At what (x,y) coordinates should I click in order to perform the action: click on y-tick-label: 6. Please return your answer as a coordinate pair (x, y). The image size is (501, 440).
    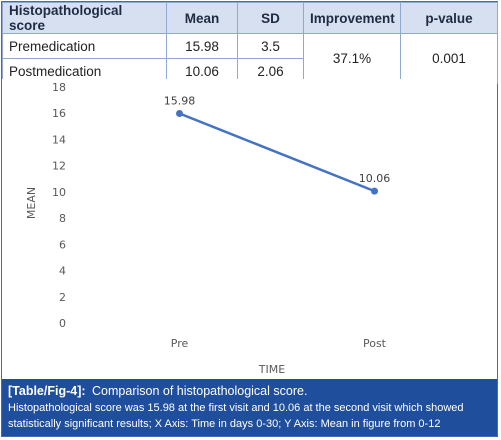
    Looking at the image, I should click on (62, 244).